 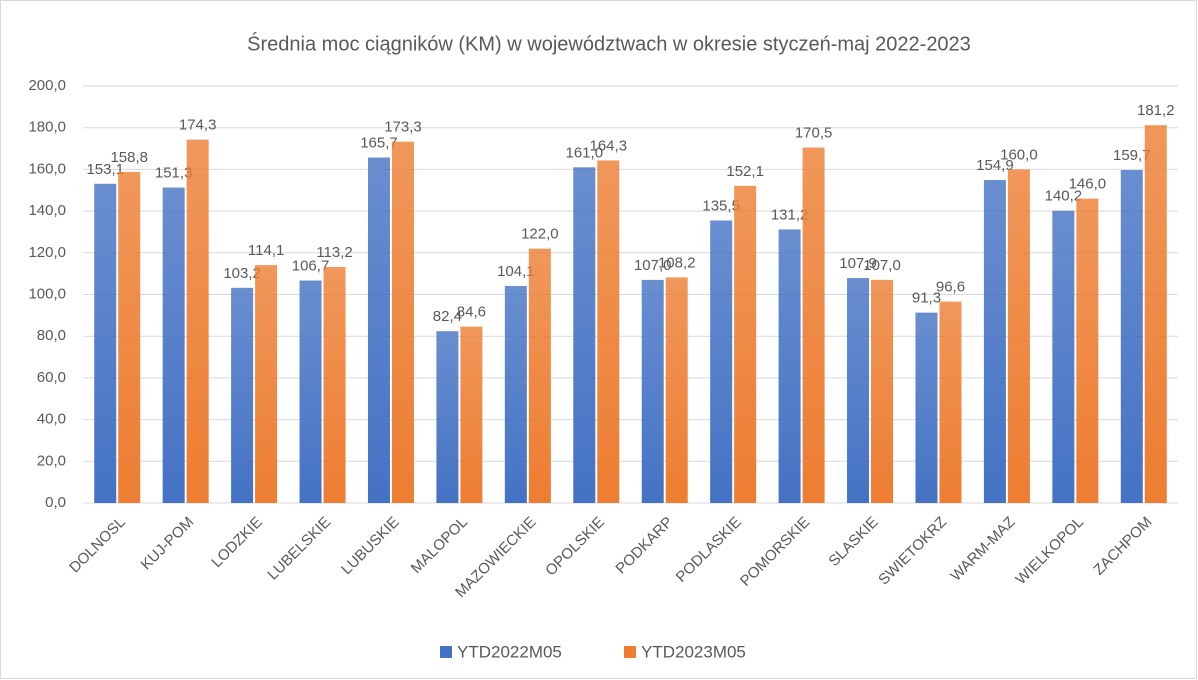 I want to click on value-label: 131,2, so click(x=790, y=214).